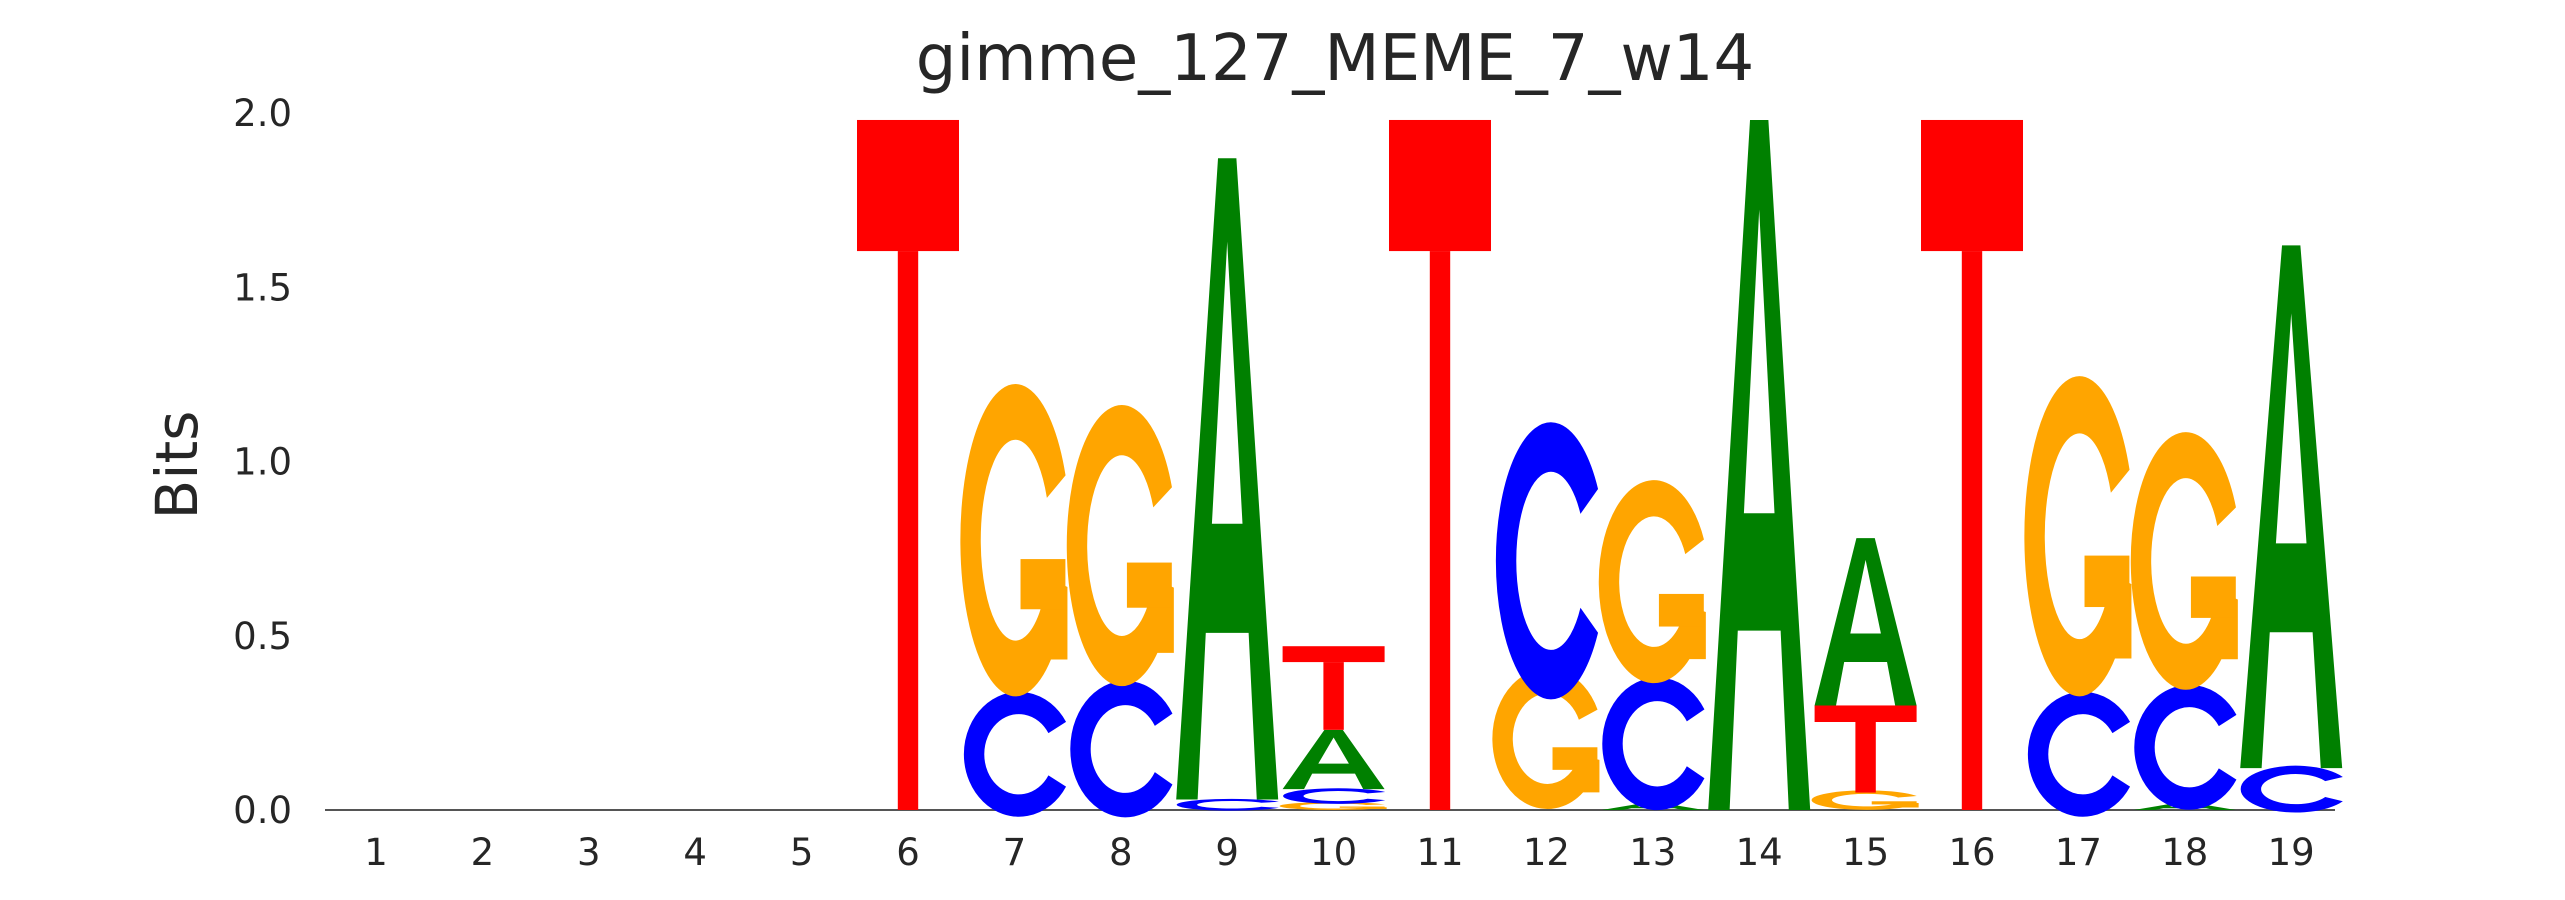 This screenshot has height=900, width=2565. I want to click on x-tick-label: 18, so click(2184, 852).